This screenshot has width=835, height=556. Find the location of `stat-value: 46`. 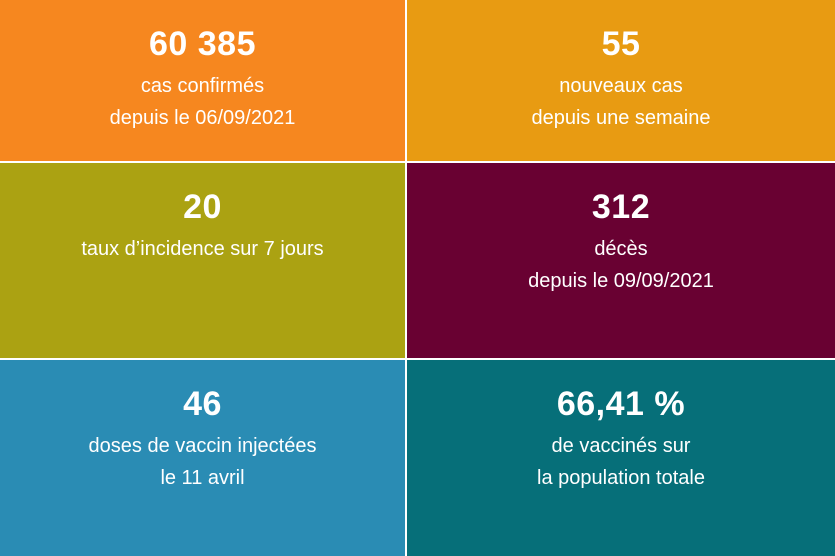

stat-value: 46 is located at coordinates (202, 404).